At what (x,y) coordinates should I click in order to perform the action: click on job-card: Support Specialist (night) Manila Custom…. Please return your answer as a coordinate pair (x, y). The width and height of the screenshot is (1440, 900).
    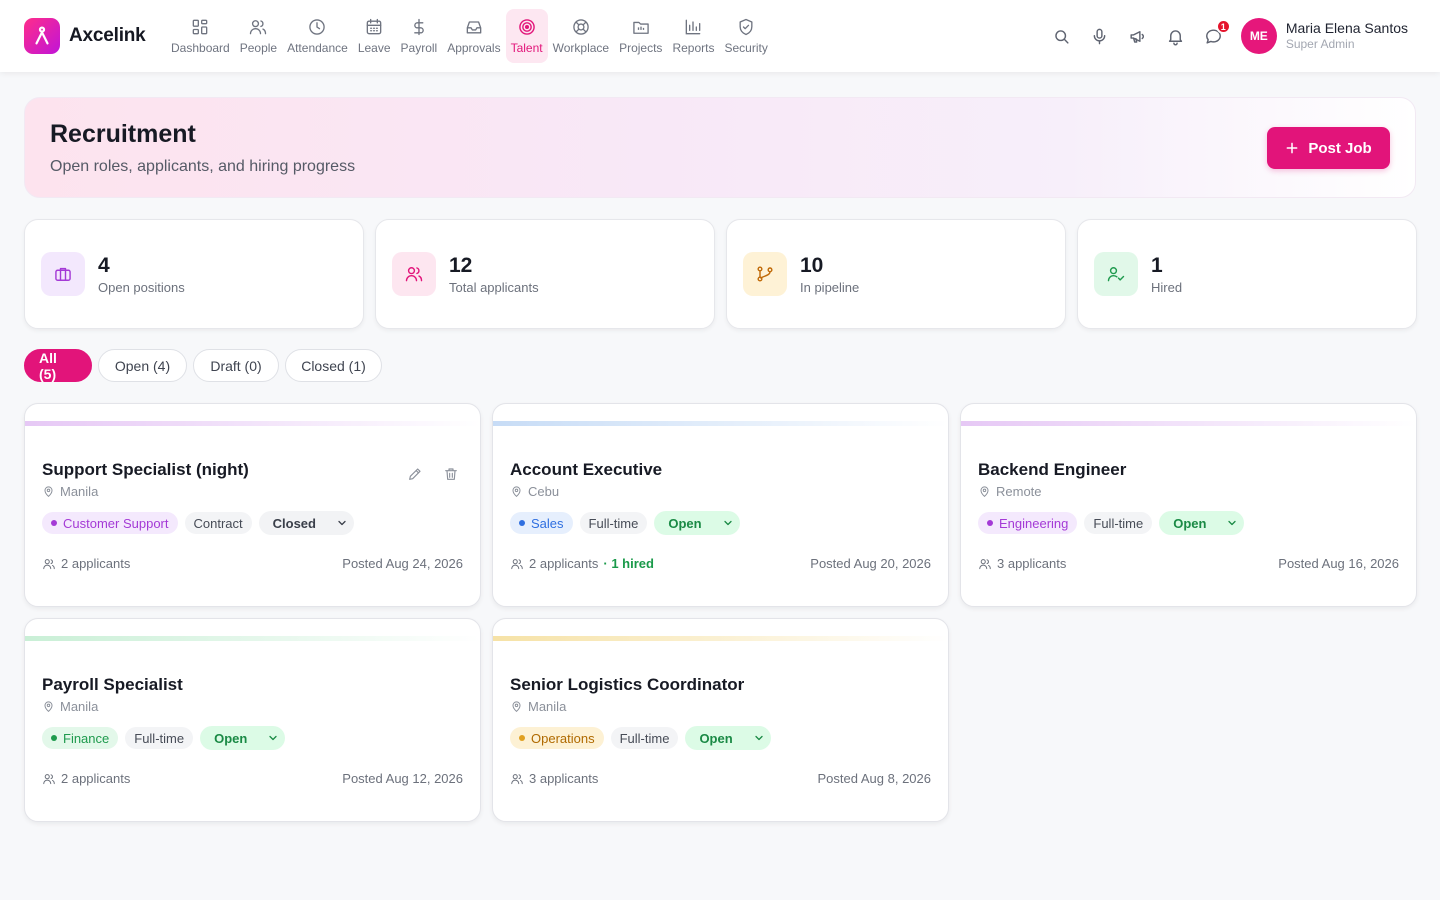
    Looking at the image, I should click on (252, 505).